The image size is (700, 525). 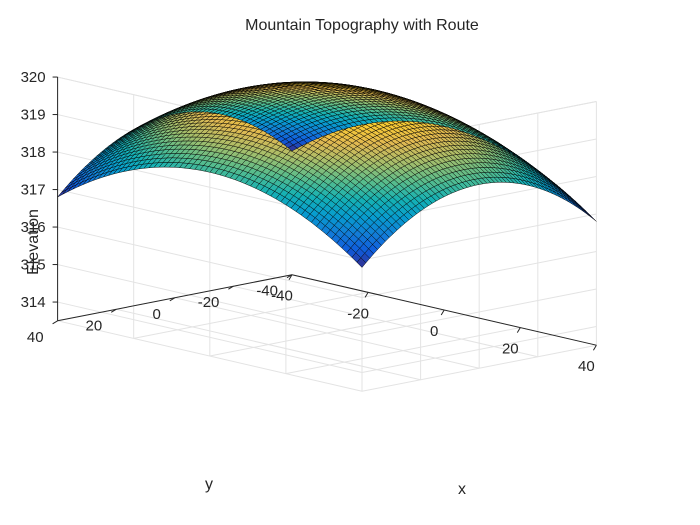 What do you see at coordinates (292, 148) in the screenshot?
I see `surface-face` at bounding box center [292, 148].